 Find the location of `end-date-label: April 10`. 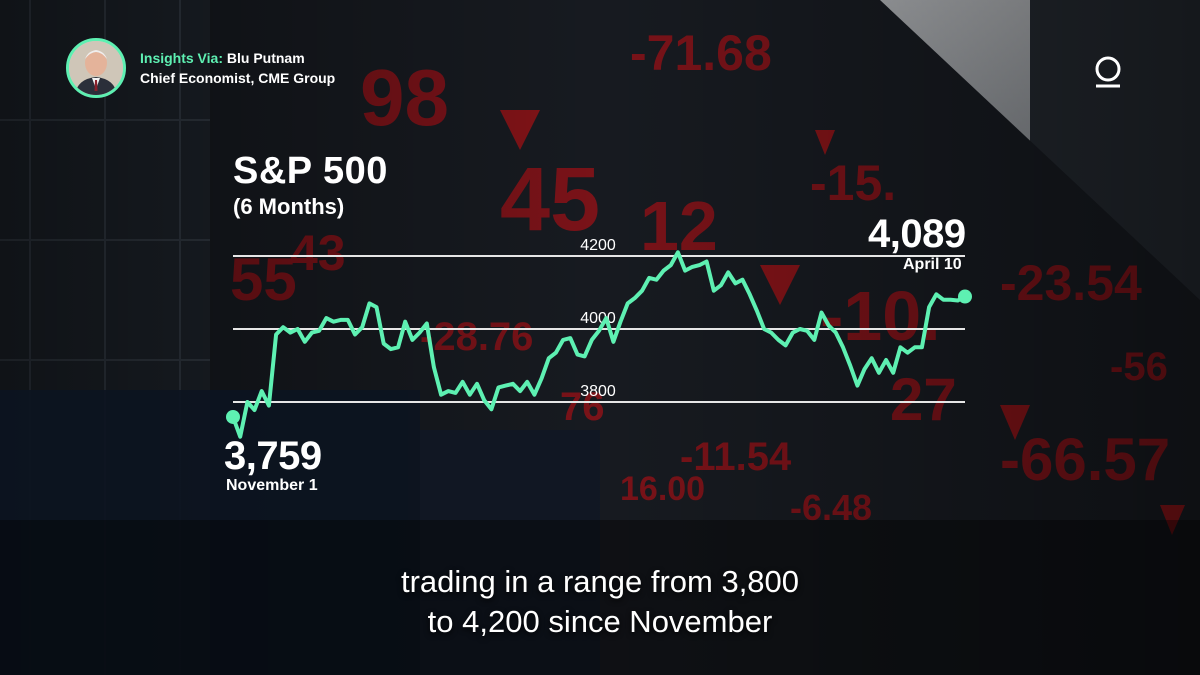

end-date-label: April 10 is located at coordinates (932, 264).